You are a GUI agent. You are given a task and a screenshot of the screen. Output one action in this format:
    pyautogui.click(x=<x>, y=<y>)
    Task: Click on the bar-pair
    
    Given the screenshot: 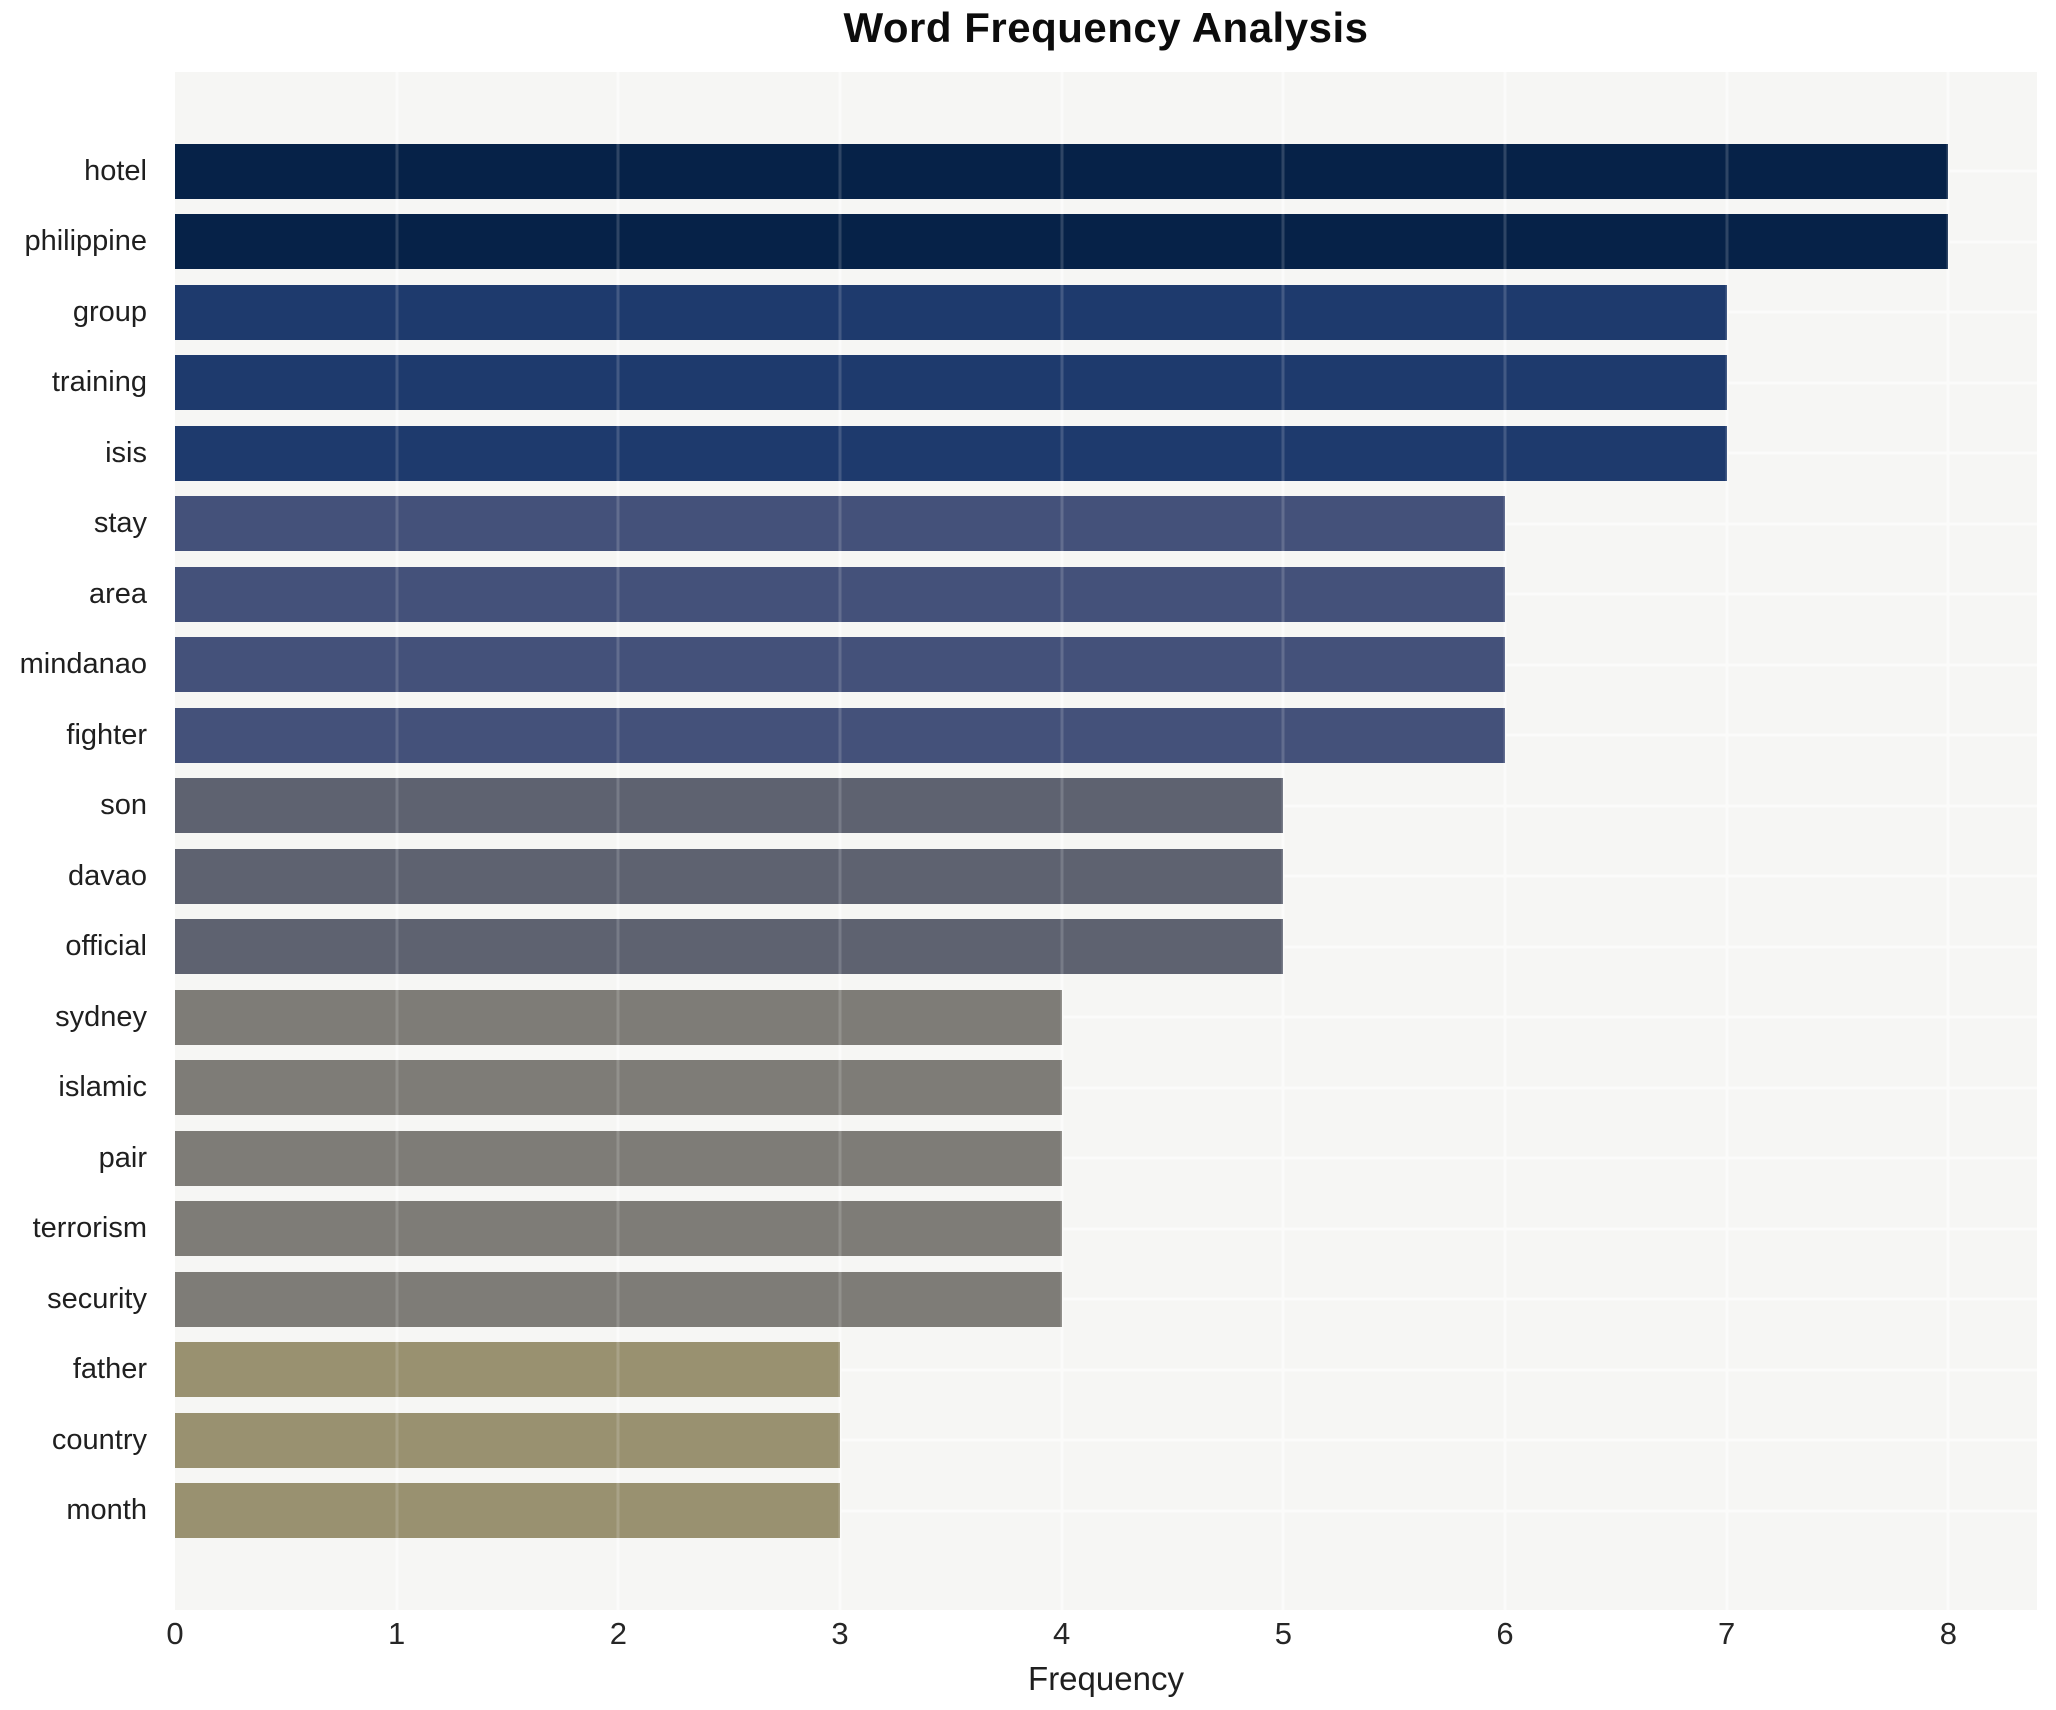 What is the action you would take?
    pyautogui.click(x=618, y=1158)
    